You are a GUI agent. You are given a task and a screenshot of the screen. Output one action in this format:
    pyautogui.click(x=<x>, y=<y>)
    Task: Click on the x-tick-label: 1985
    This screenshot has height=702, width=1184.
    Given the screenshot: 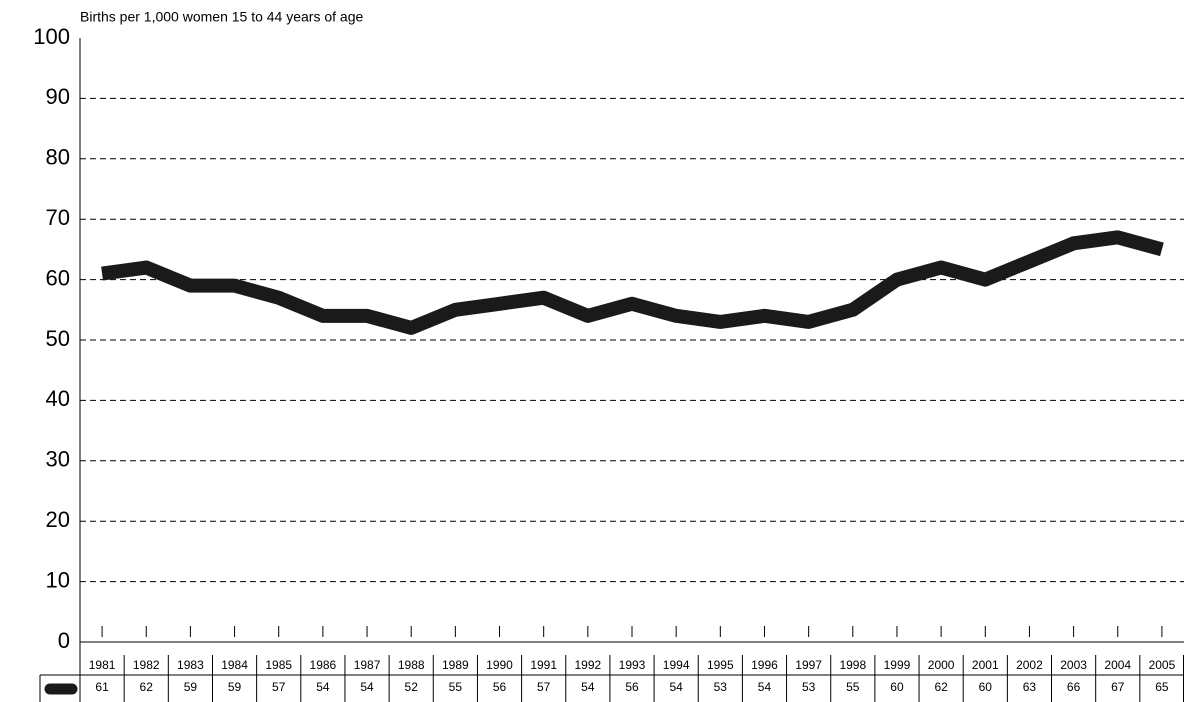 What is the action you would take?
    pyautogui.click(x=278, y=665)
    